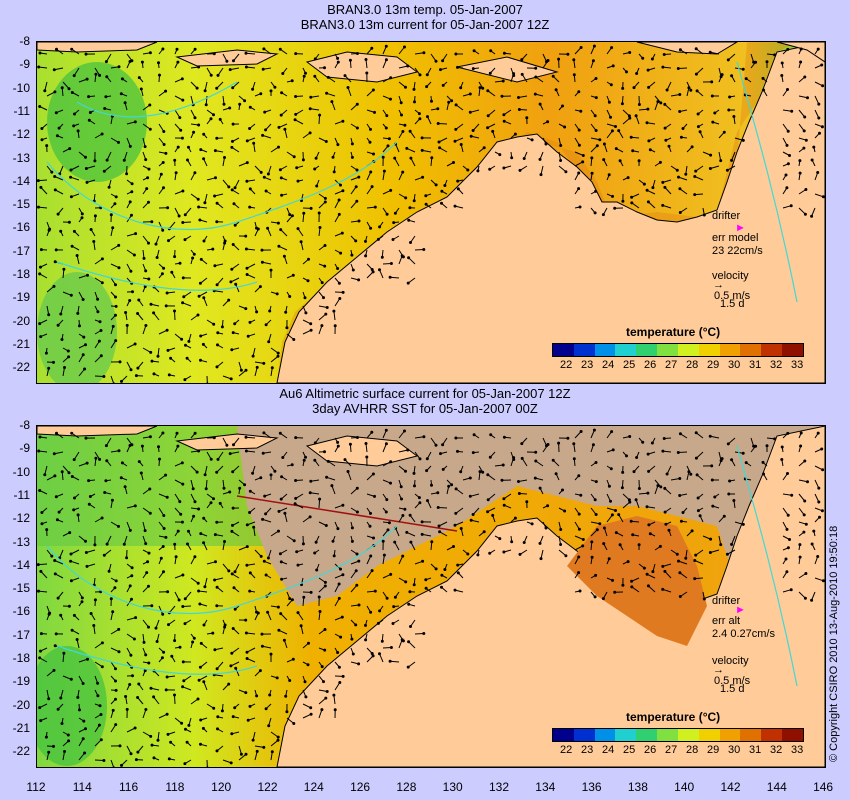  What do you see at coordinates (735, 238) in the screenshot?
I see `top-err-label: err model` at bounding box center [735, 238].